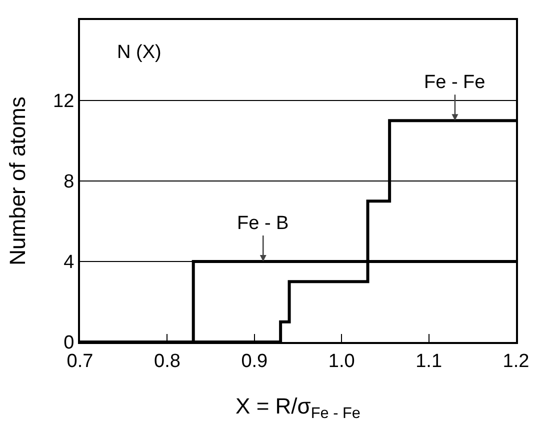 This screenshot has width=546, height=422. Describe the element at coordinates (254, 361) in the screenshot. I see `x-tick-label: 0.9` at that location.